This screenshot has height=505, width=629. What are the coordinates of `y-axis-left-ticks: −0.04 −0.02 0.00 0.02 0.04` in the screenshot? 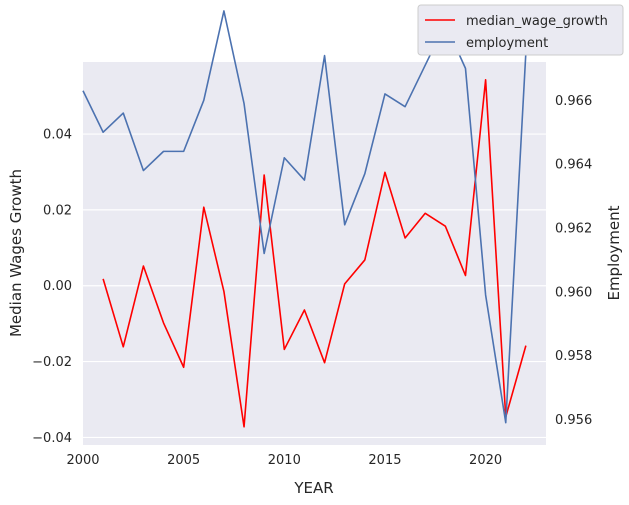 It's located at (52, 287).